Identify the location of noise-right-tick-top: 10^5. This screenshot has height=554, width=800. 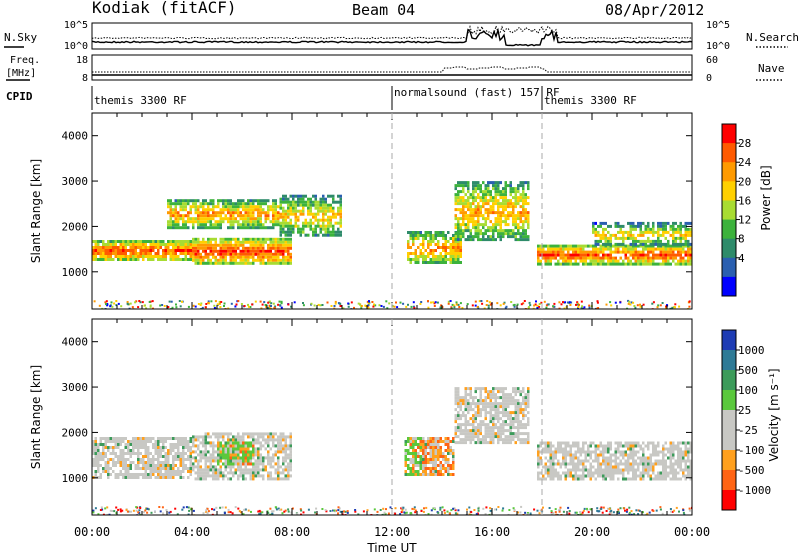
(718, 25).